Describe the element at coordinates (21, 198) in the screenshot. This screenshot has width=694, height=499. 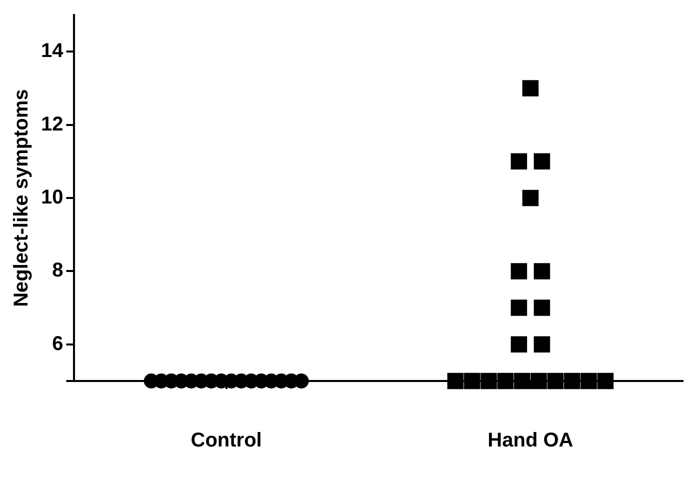
I see `y-axis-title: Neglect-like symptoms` at that location.